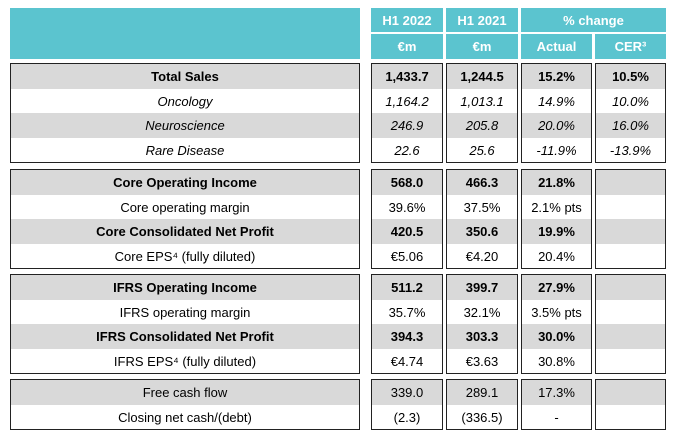 Image resolution: width=681 pixels, height=437 pixels. What do you see at coordinates (482, 336) in the screenshot?
I see `row-value-v2021: 303.3` at bounding box center [482, 336].